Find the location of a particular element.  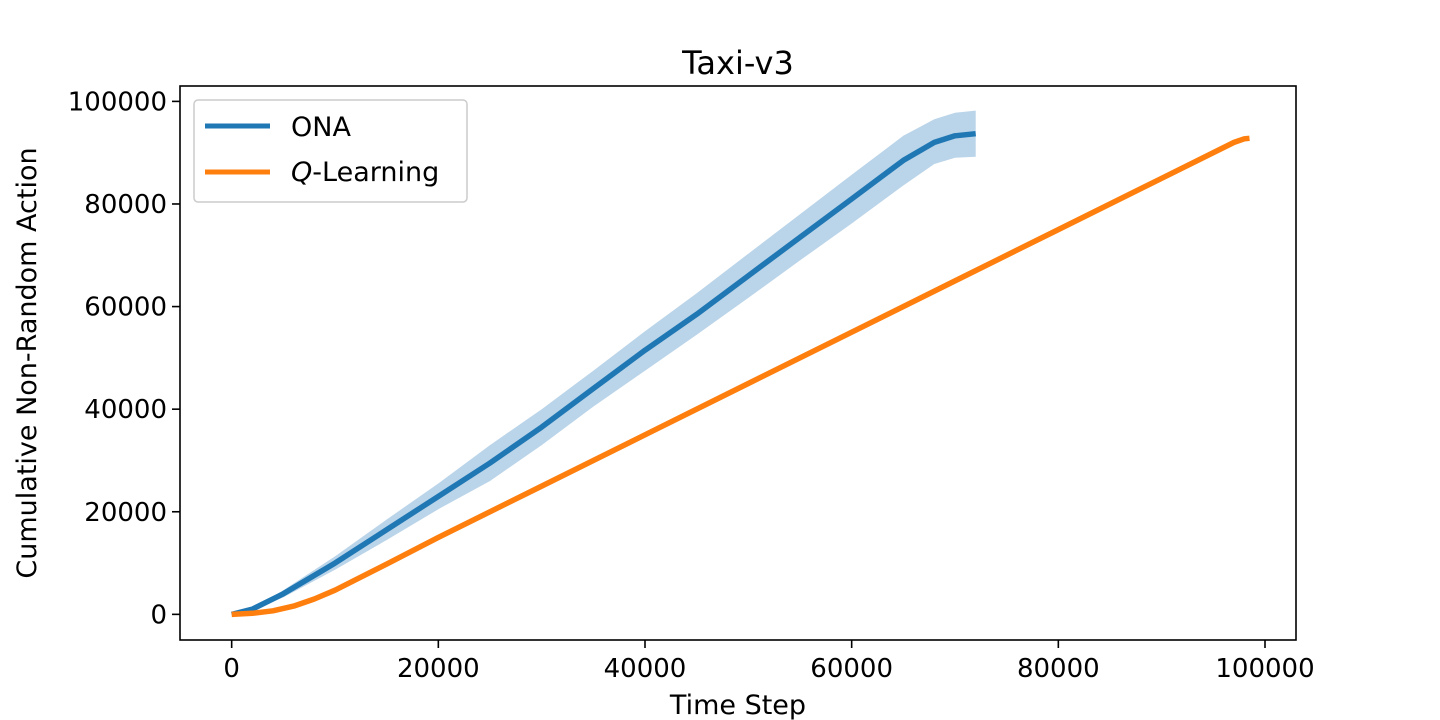

x-tick-label: 0 is located at coordinates (231, 669).